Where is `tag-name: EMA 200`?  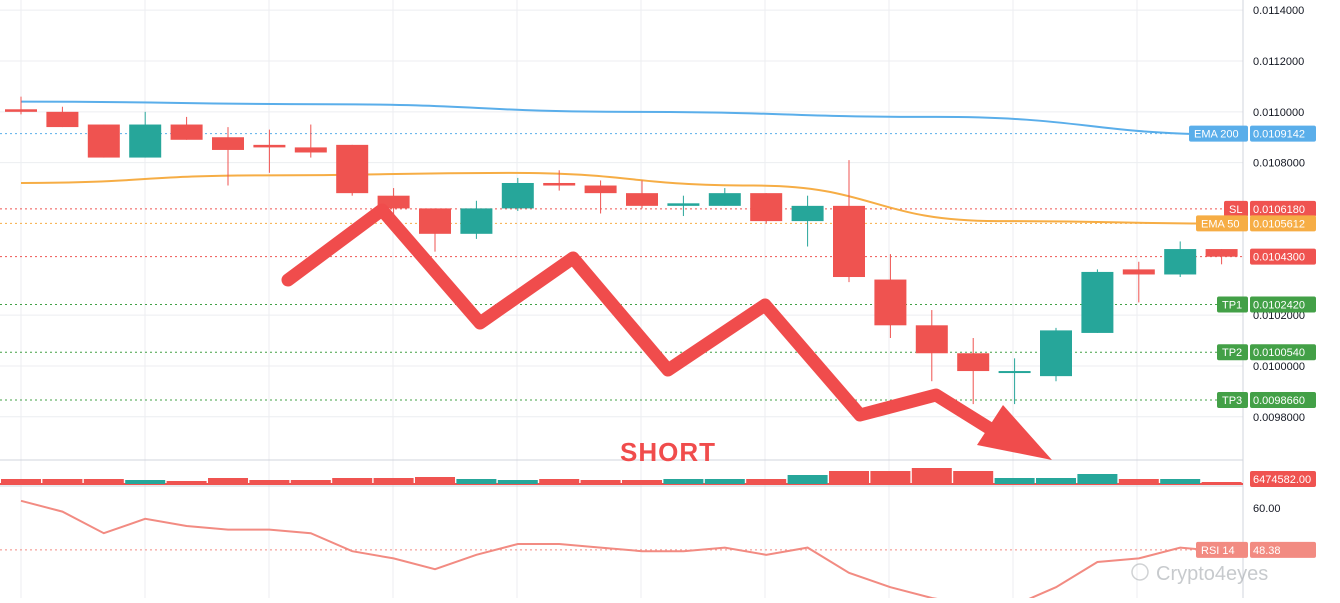 tag-name: EMA 200 is located at coordinates (1216, 135).